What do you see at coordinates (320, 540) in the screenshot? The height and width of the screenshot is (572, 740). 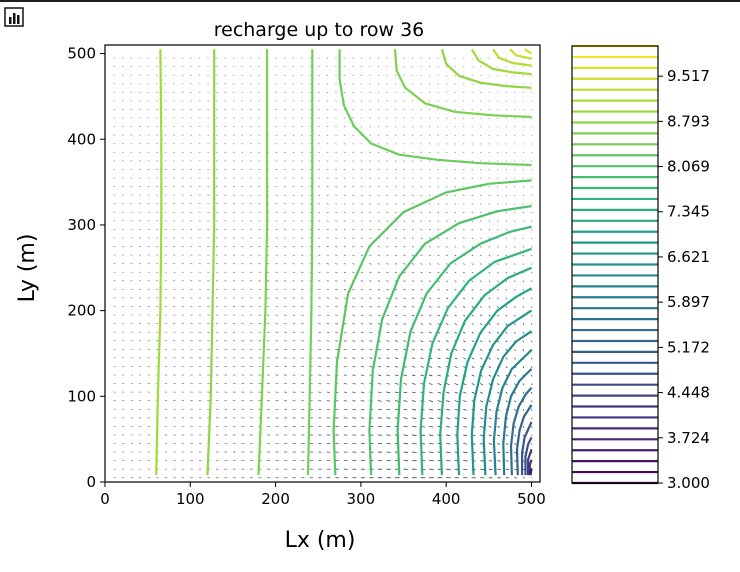 I see `x-axis-label: Lx (m)` at bounding box center [320, 540].